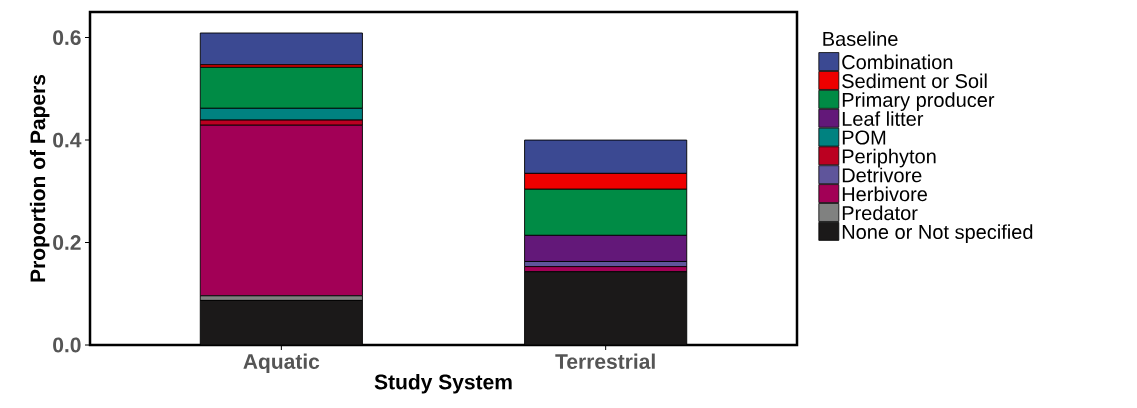 The image size is (1137, 408). I want to click on y-tick-label: 0.6, so click(67, 38).